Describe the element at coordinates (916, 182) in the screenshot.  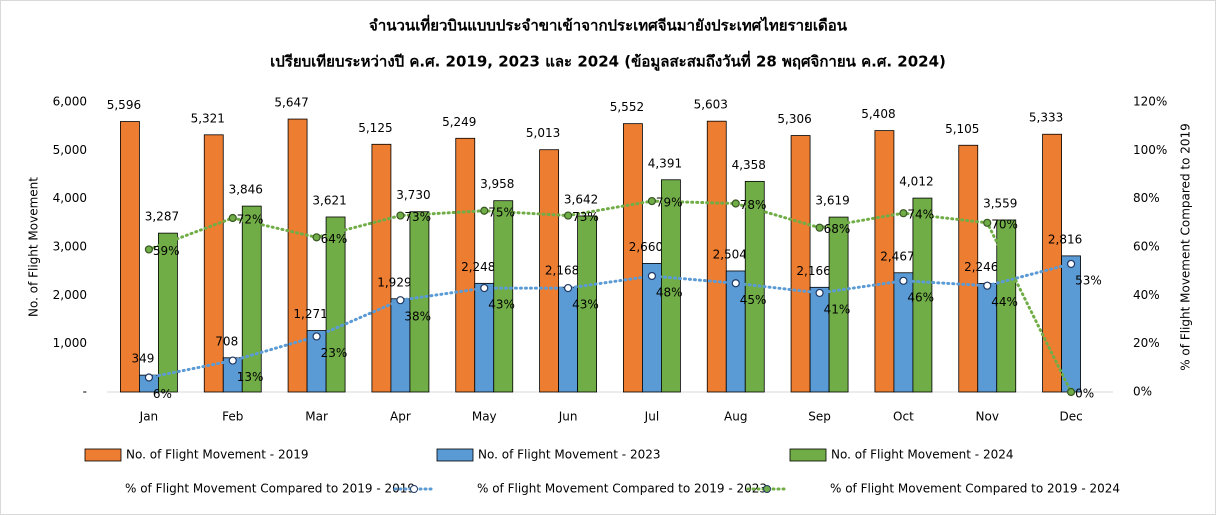
I see `bar-value-label: 4,012` at that location.